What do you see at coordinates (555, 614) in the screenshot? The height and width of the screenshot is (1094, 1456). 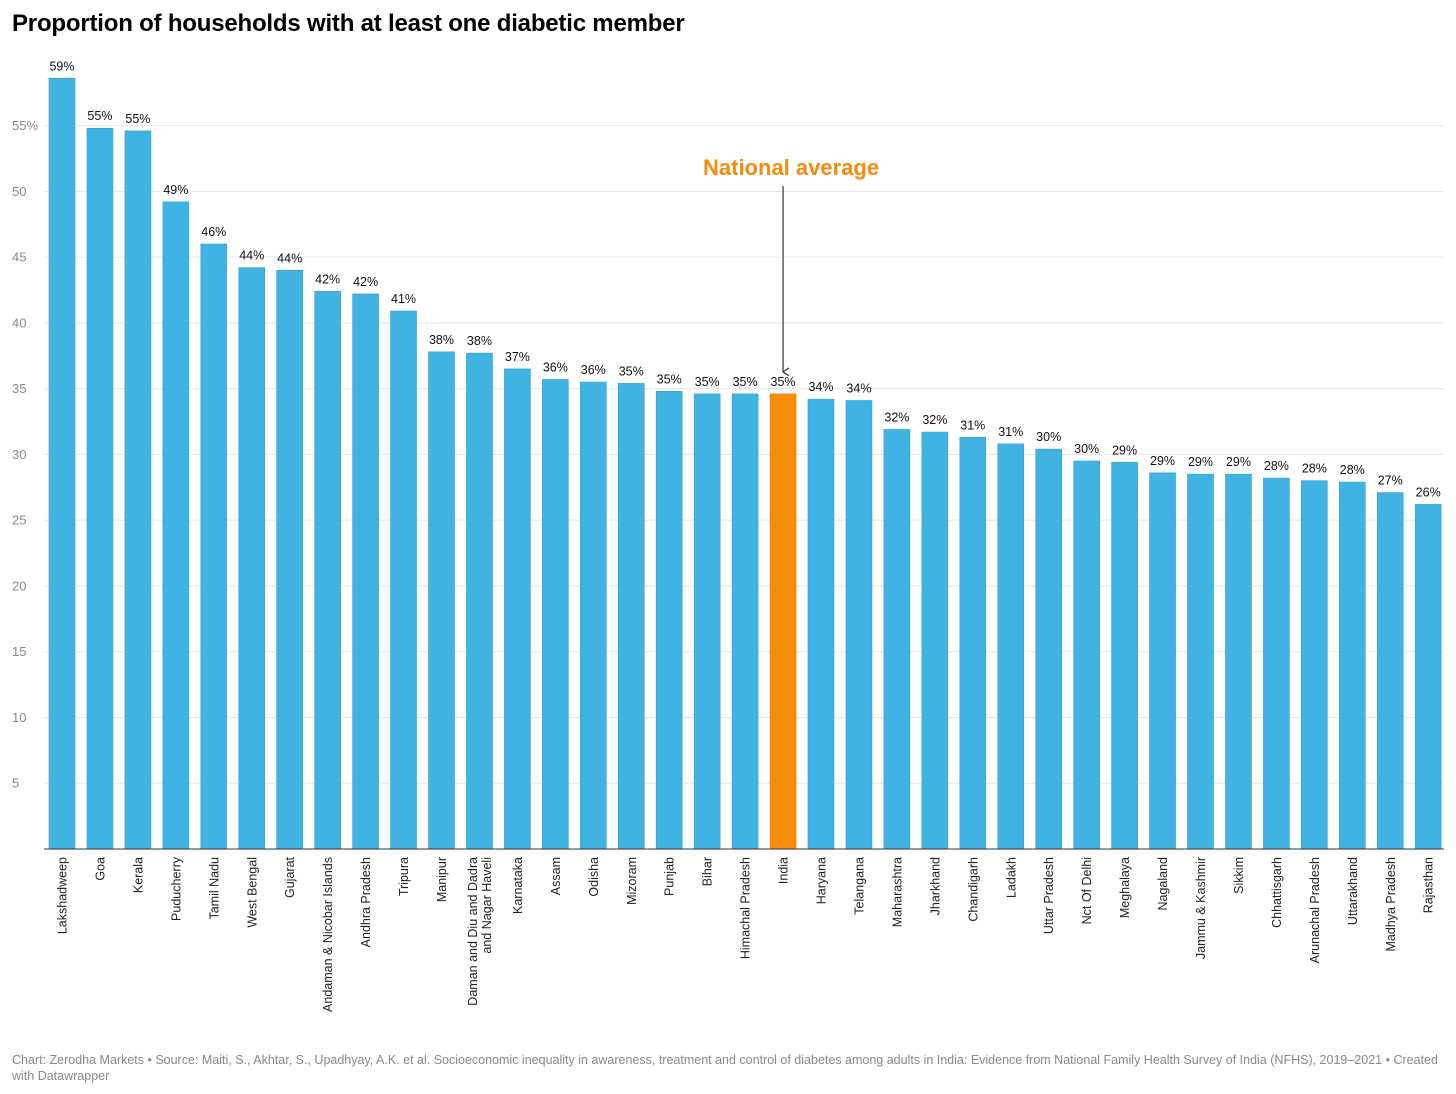 I see `bar-assam` at bounding box center [555, 614].